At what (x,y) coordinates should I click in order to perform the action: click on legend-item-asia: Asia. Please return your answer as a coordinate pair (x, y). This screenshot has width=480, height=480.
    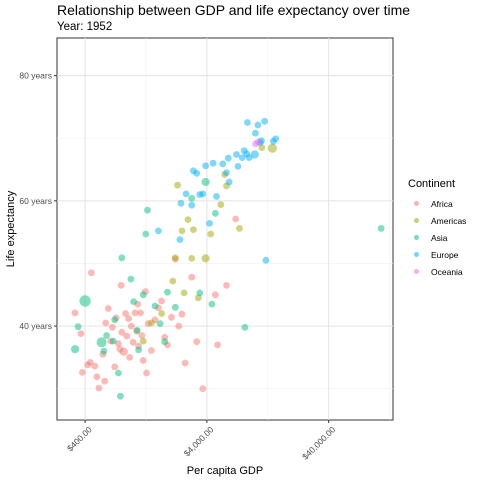
    Looking at the image, I should click on (437, 237).